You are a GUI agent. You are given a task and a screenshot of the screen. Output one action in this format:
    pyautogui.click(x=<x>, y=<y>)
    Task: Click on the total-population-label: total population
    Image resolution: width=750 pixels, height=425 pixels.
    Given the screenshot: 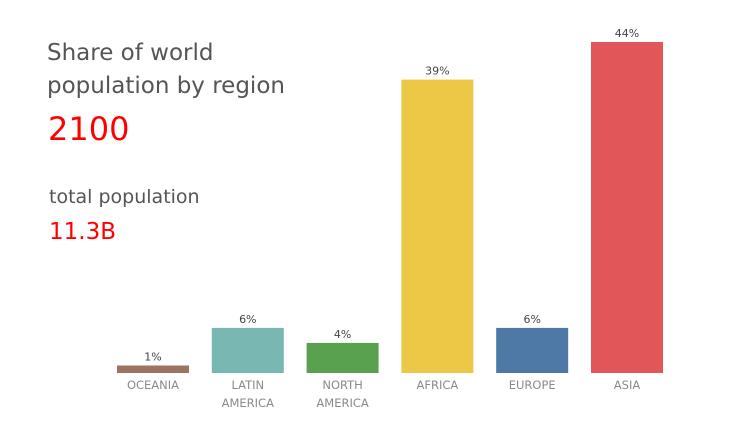 What is the action you would take?
    pyautogui.click(x=124, y=197)
    